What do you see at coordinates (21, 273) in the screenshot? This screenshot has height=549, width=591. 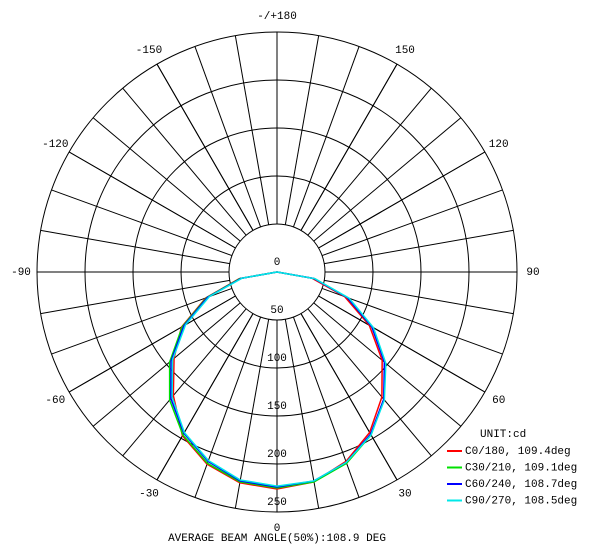 I see `angle-tick-label: -90` at bounding box center [21, 273].